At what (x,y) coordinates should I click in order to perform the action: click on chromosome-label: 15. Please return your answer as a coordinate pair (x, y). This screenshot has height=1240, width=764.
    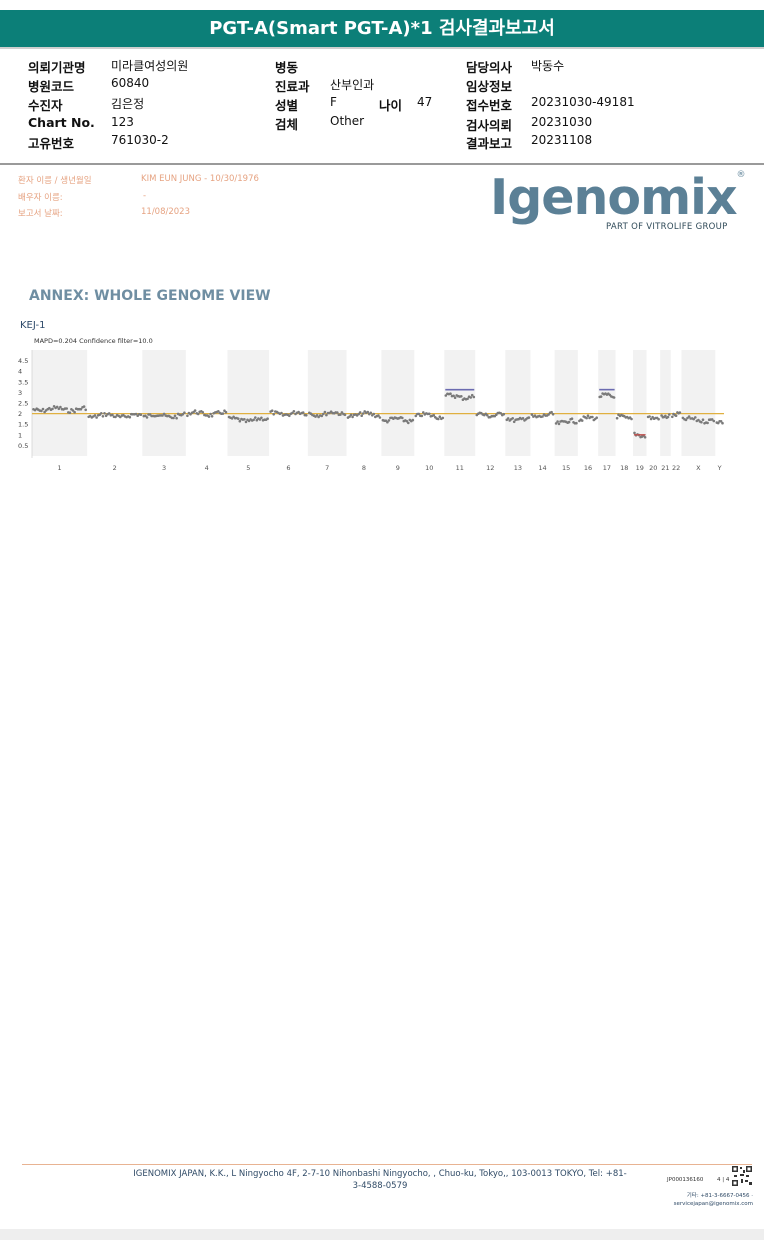
    Looking at the image, I should click on (566, 468).